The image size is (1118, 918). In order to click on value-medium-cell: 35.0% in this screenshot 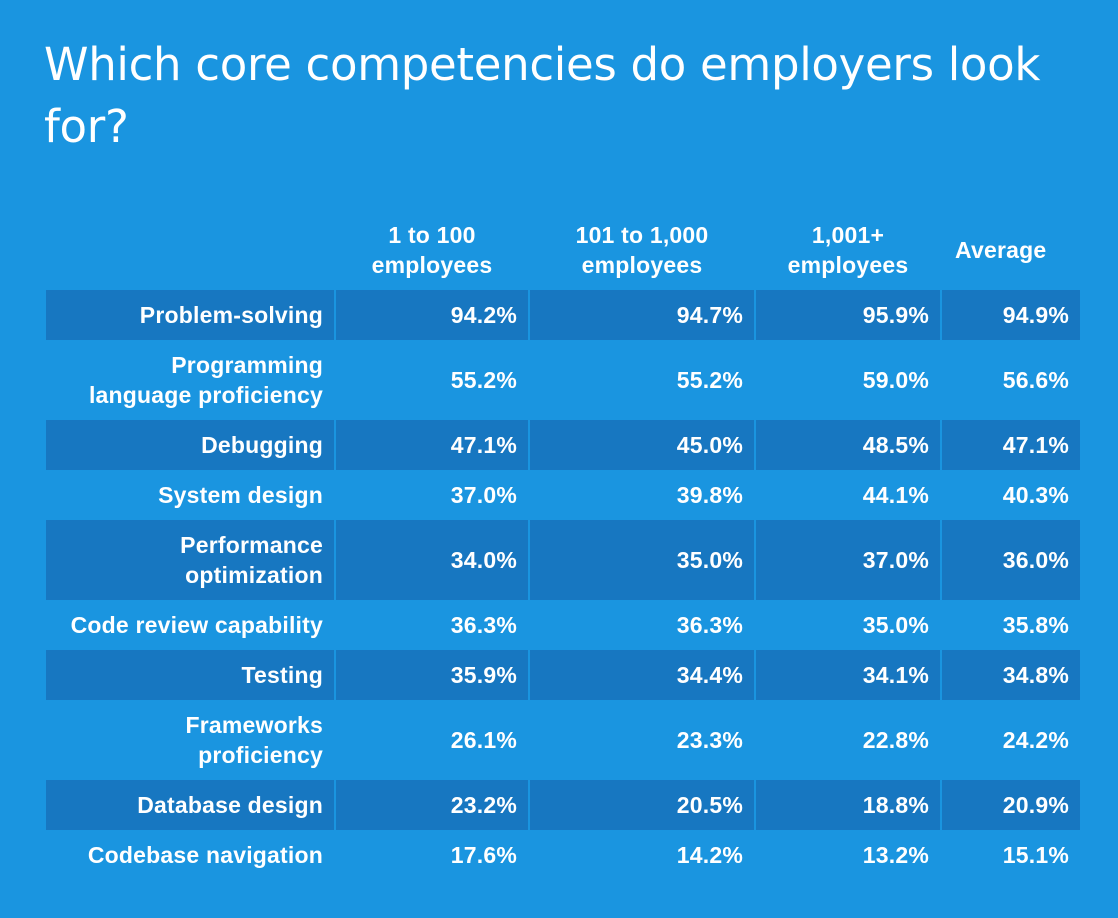, I will do `click(642, 560)`.